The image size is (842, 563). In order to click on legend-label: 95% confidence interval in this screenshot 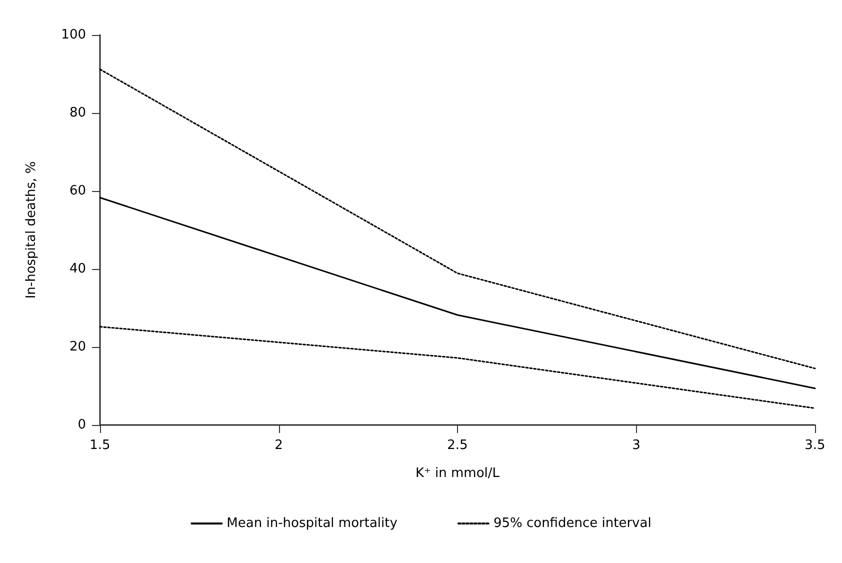, I will do `click(572, 523)`.